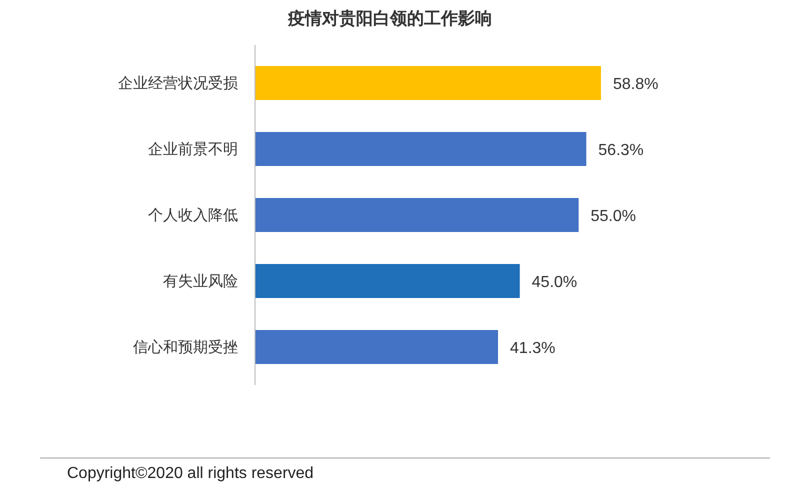  What do you see at coordinates (613, 216) in the screenshot?
I see `data-label: 55.0%` at bounding box center [613, 216].